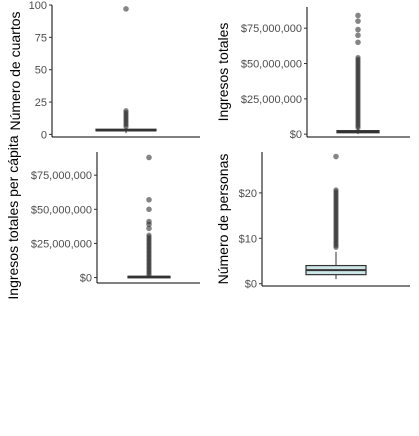  I want to click on y-tick-label: 50, so click(41, 71).